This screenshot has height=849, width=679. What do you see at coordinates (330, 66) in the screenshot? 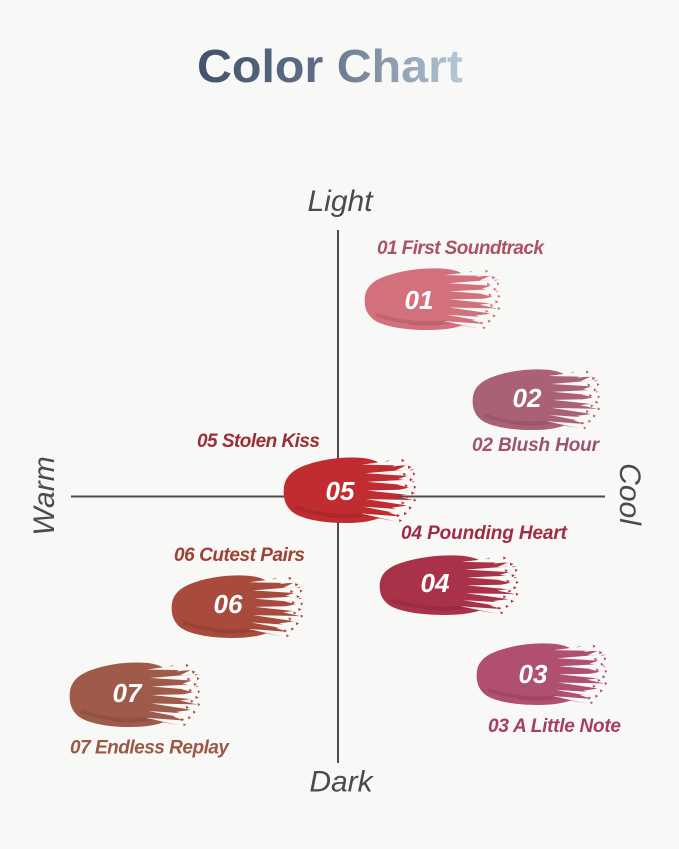
I see `svg-text: Color Chart` at bounding box center [330, 66].